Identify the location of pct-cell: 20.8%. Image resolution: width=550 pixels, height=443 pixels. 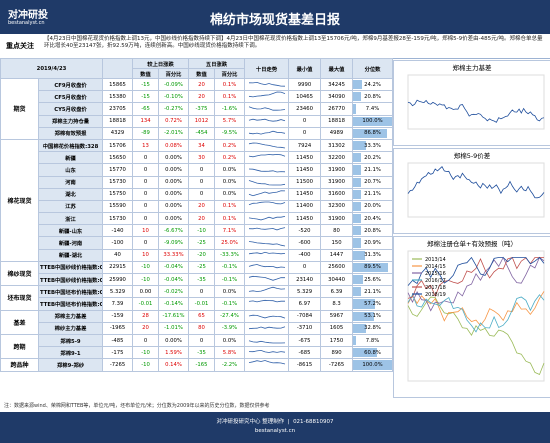
(373, 231).